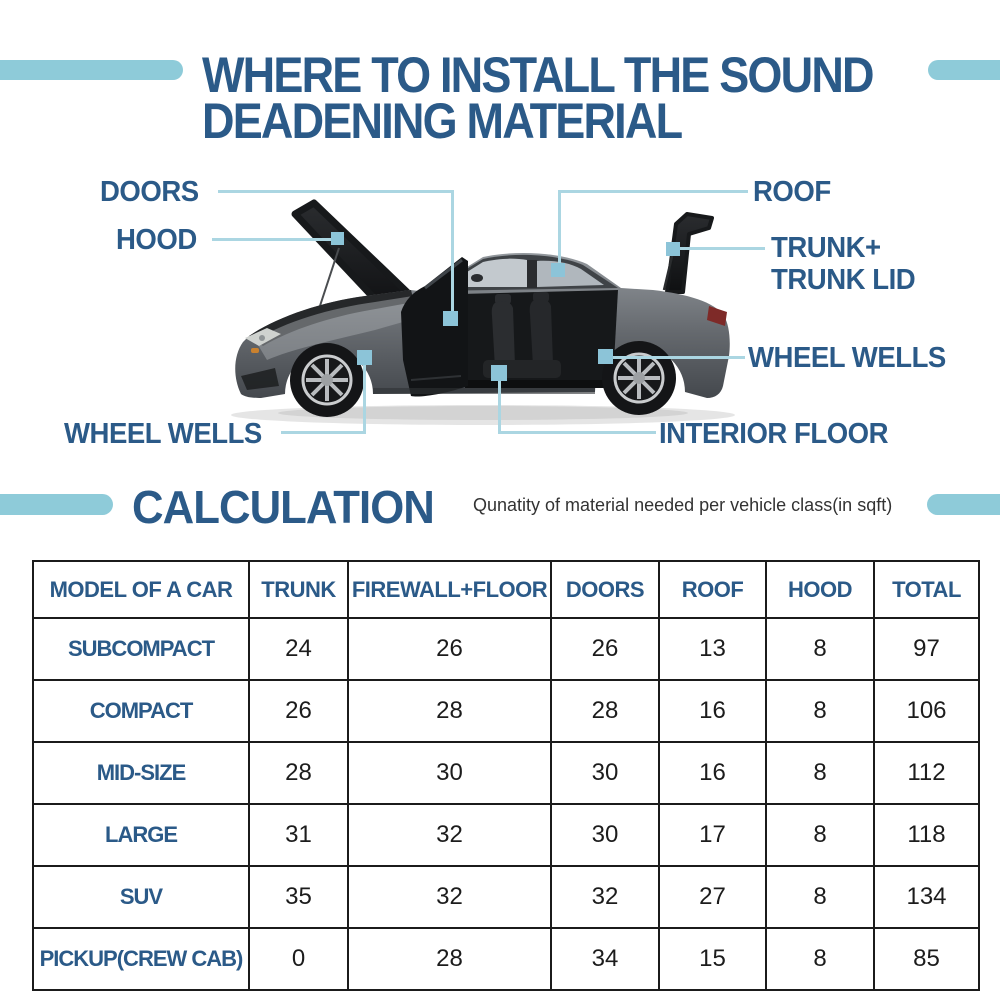 The height and width of the screenshot is (1000, 1000). What do you see at coordinates (605, 959) in the screenshot?
I see `cell-doors: 34` at bounding box center [605, 959].